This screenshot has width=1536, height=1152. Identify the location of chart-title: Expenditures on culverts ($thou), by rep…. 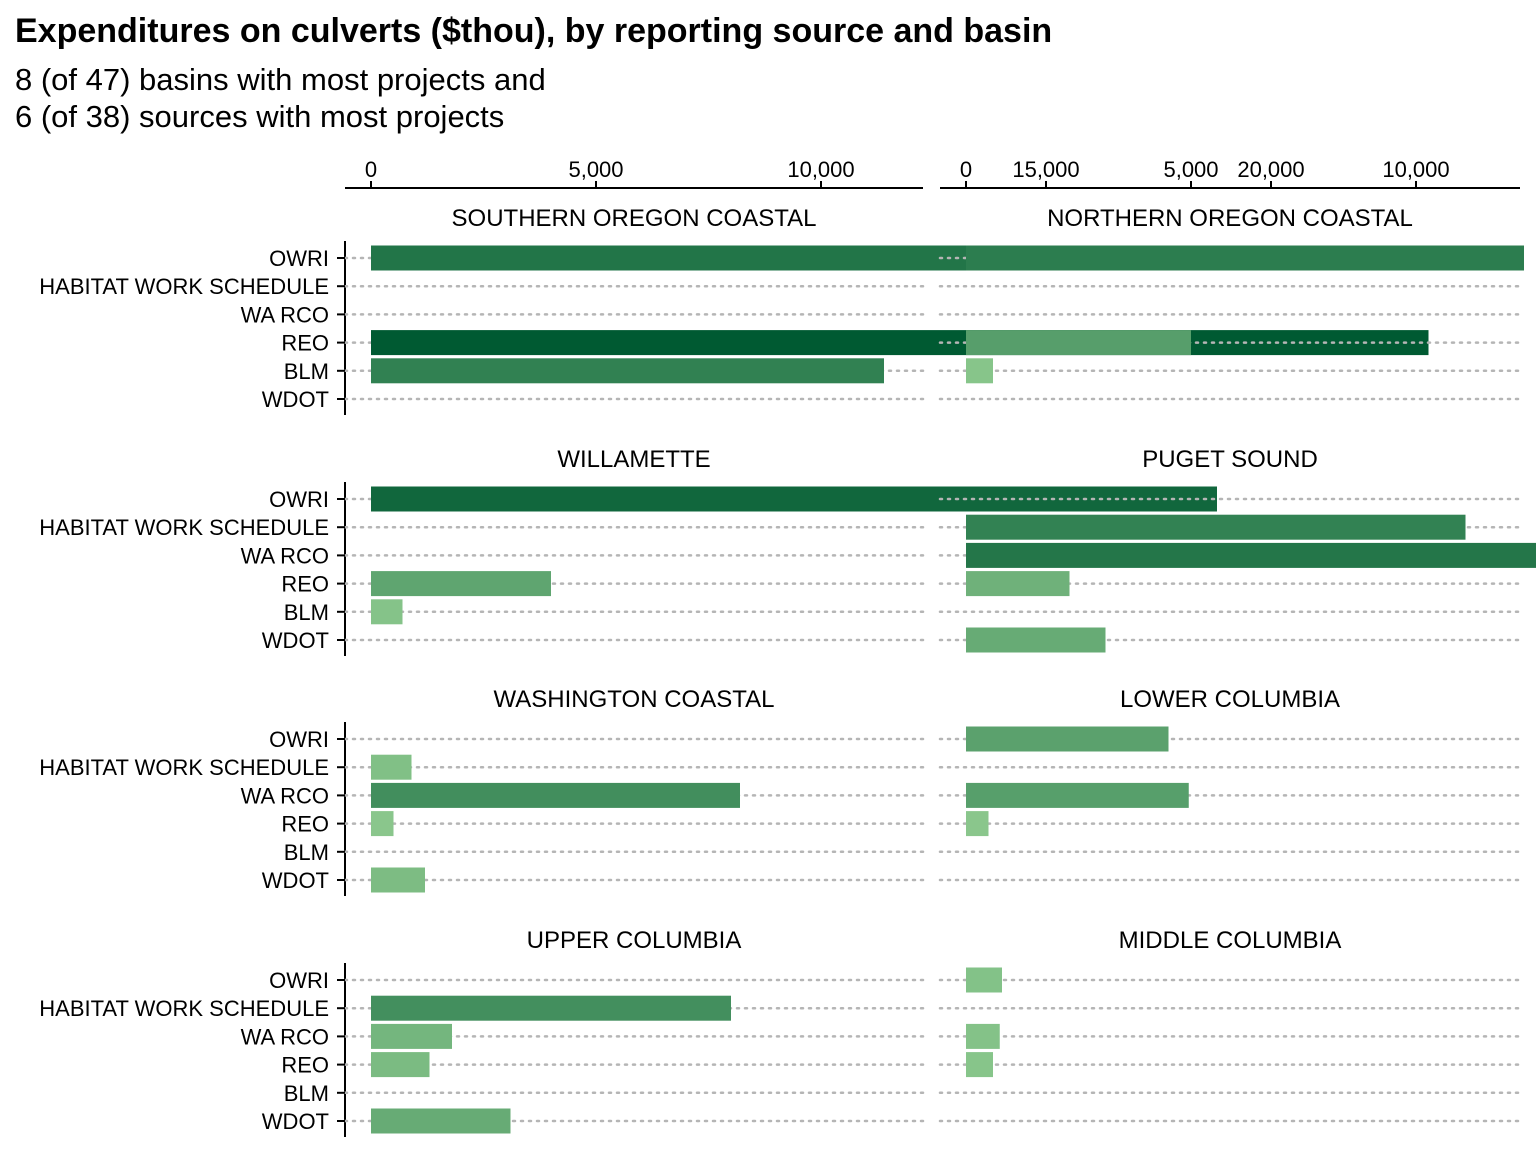
(534, 31).